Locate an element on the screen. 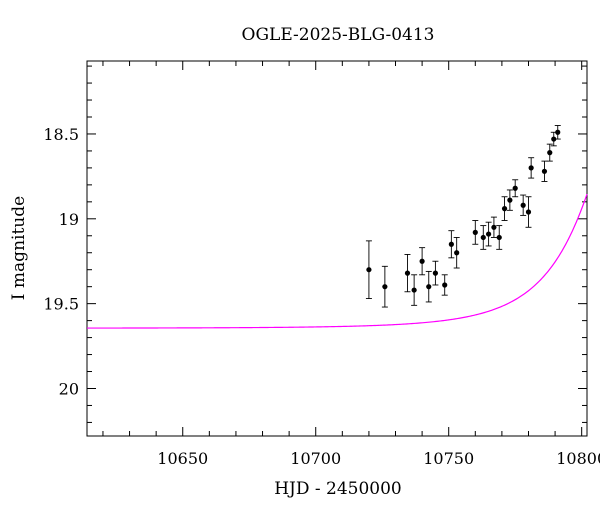 The height and width of the screenshot is (512, 600). x-axis-label: HJD - 2450000 is located at coordinates (338, 489).